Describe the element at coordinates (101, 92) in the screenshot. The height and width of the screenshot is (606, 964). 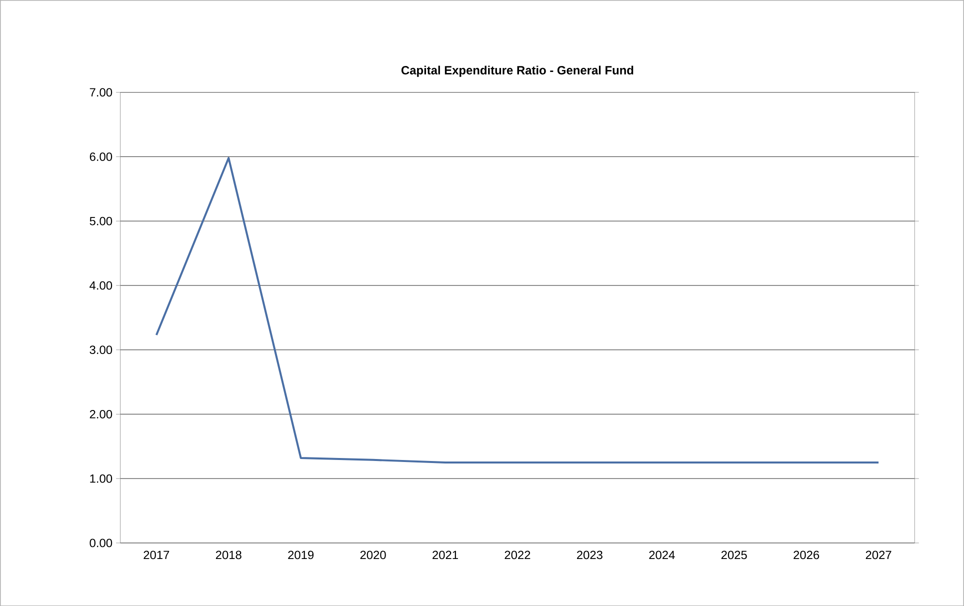
I see `y-tick-label: 7.00` at that location.